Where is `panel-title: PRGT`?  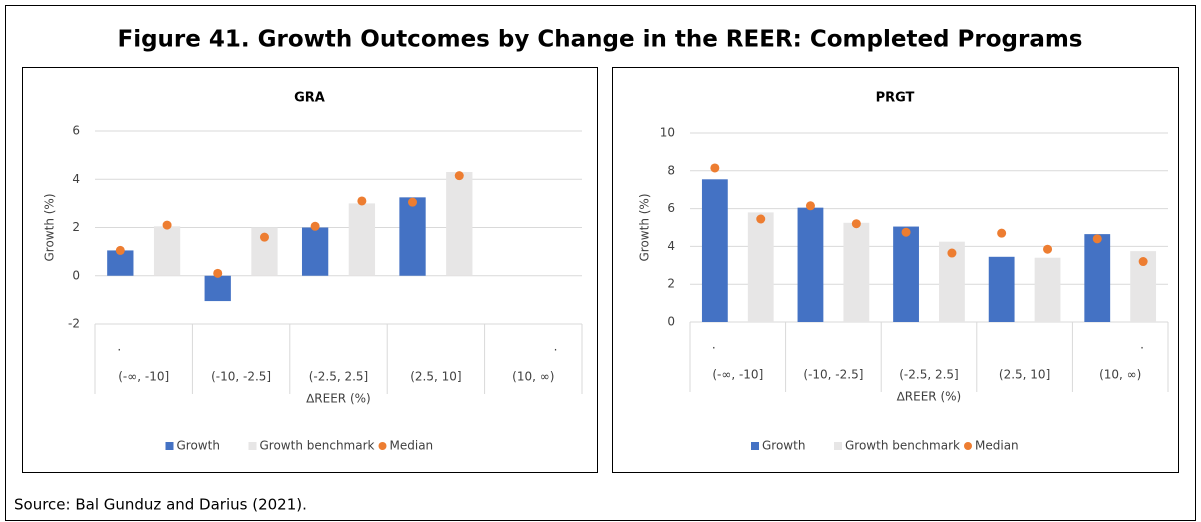
panel-title: PRGT is located at coordinates (895, 98).